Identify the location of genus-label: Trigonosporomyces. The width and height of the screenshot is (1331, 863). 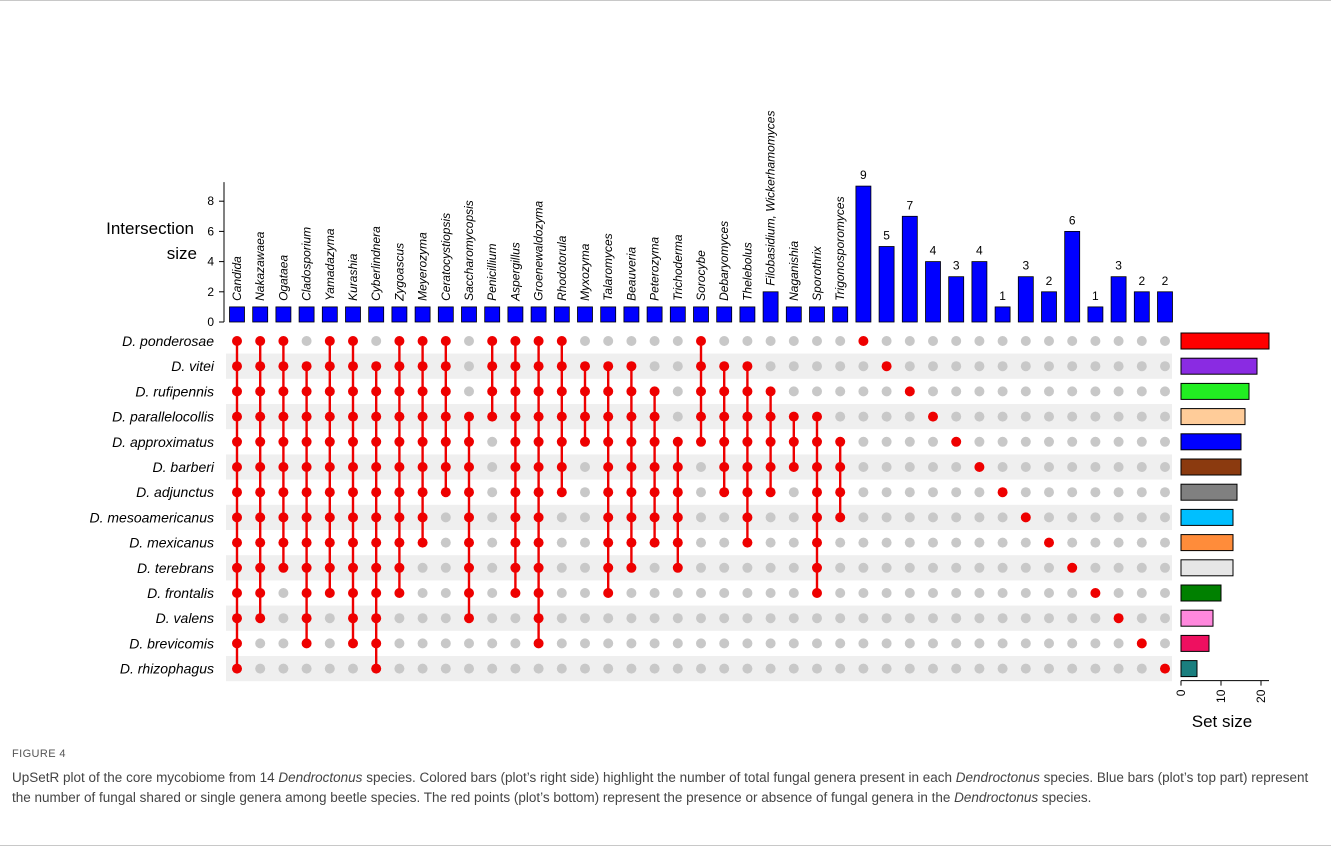
(840, 248).